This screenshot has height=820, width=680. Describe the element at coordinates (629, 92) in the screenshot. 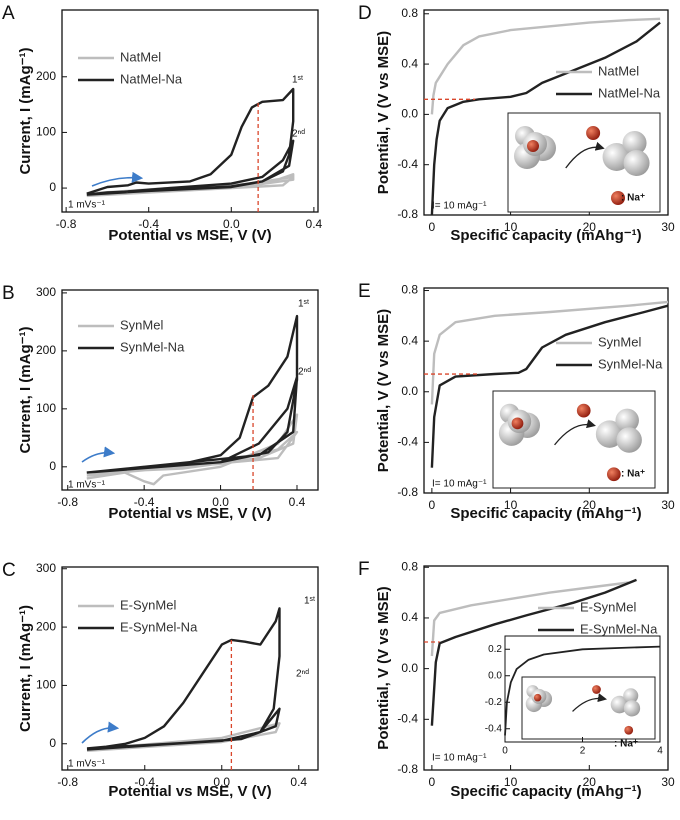

I see `legend-label: NatMel-Na` at that location.